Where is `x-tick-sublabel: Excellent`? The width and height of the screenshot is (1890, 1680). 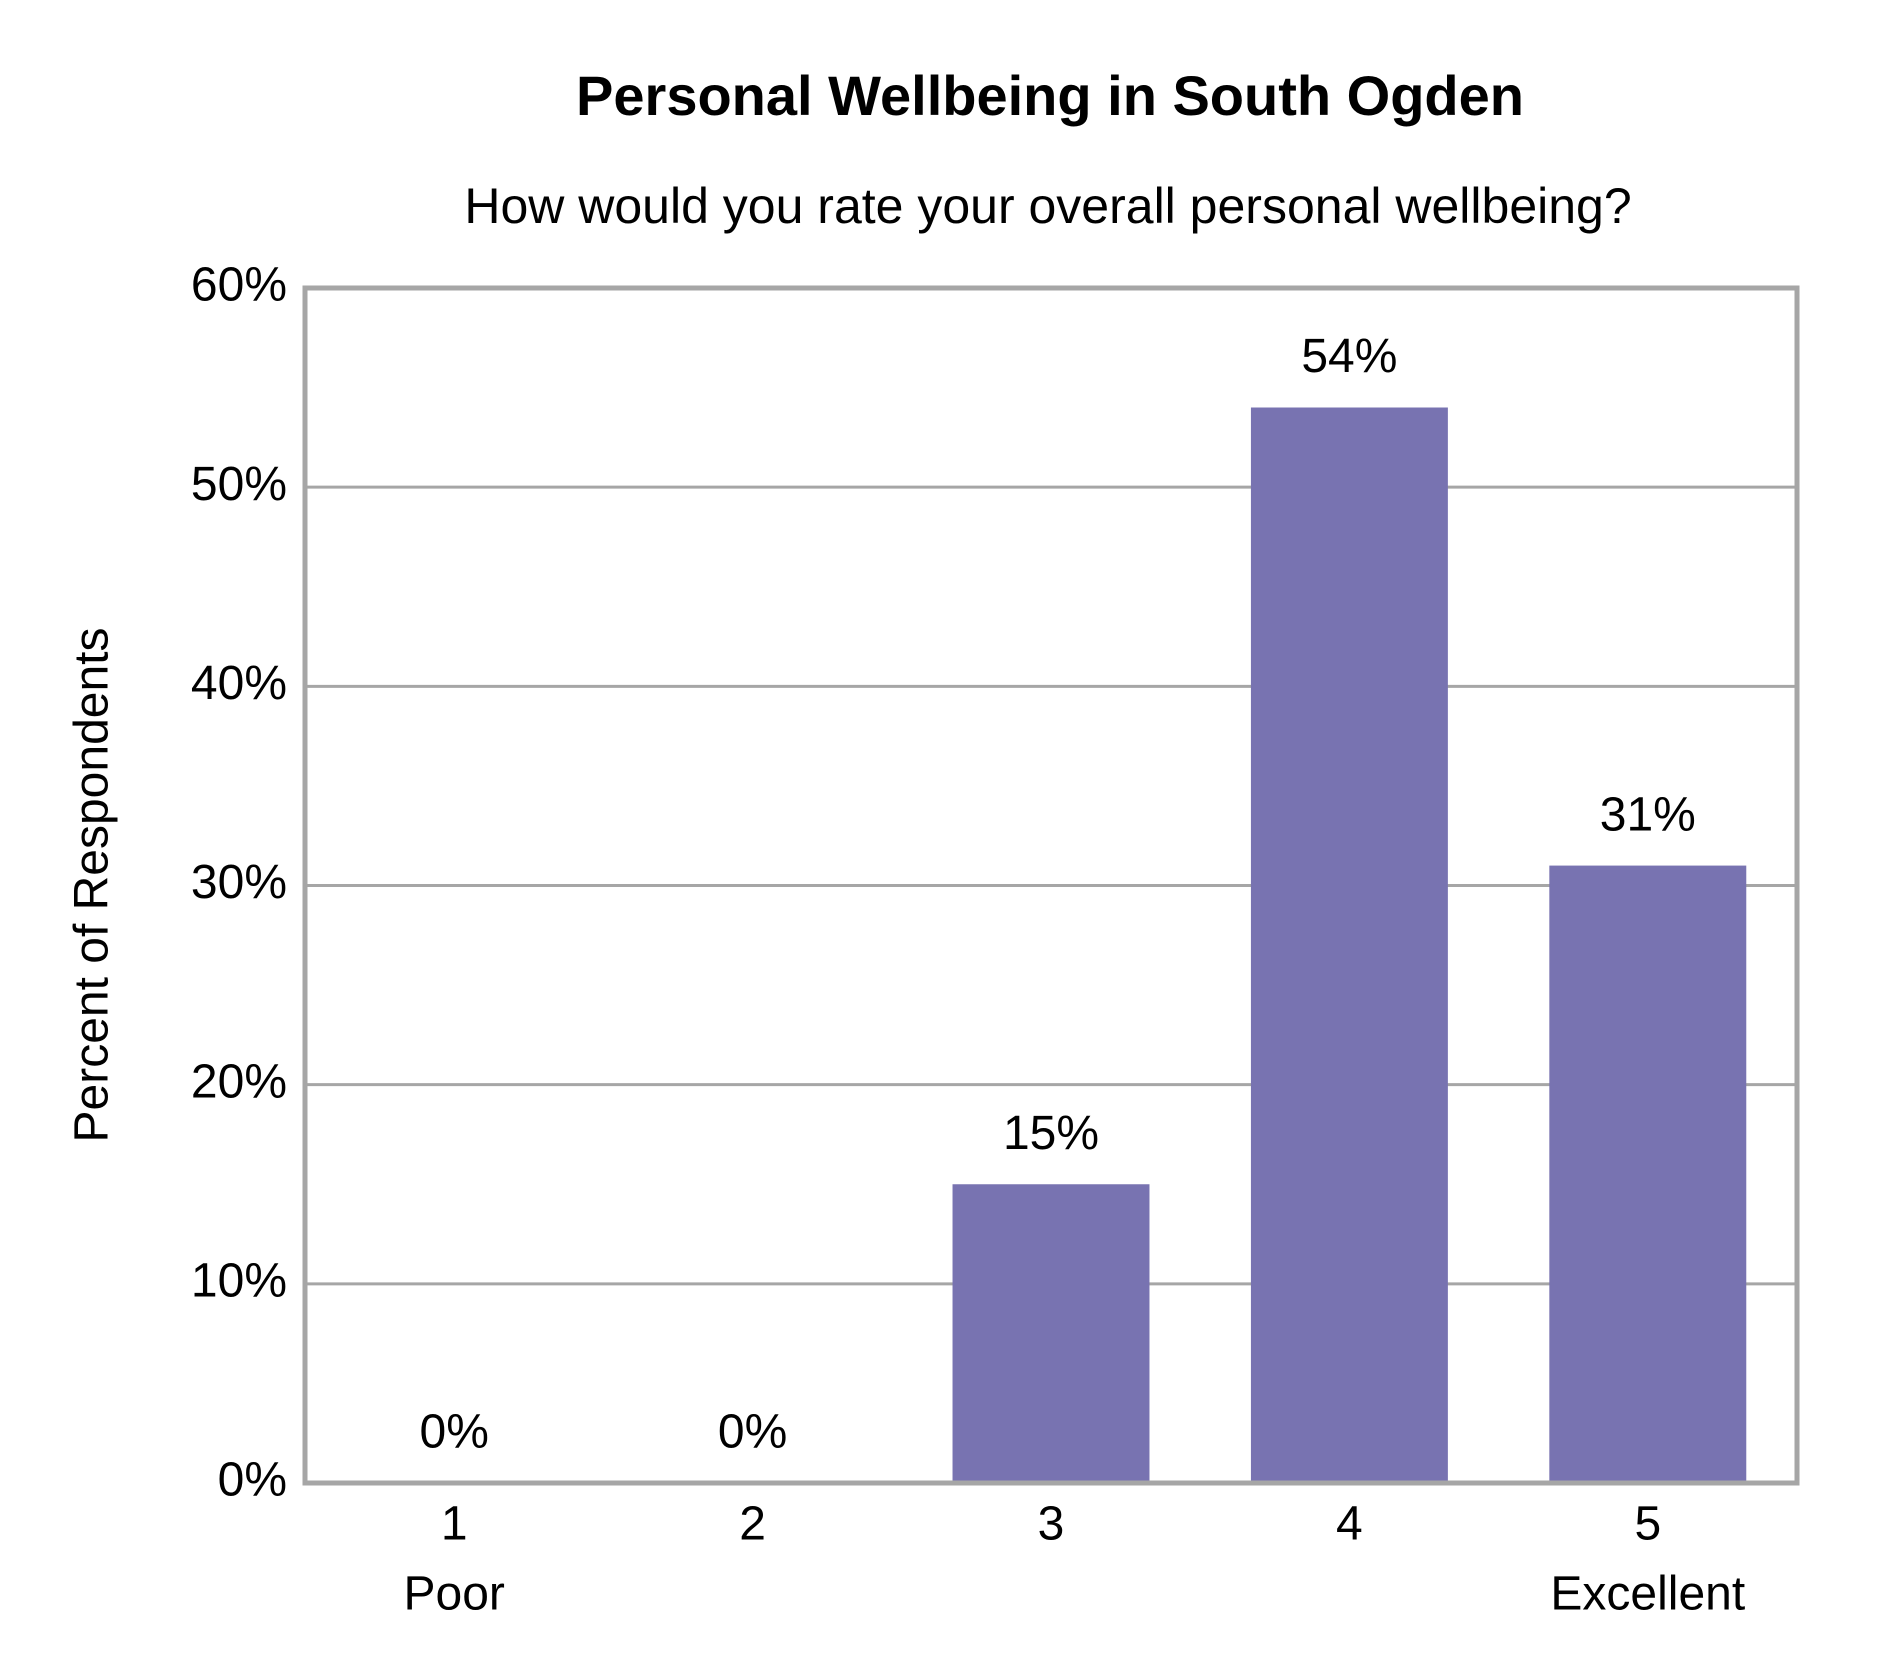 x-tick-sublabel: Excellent is located at coordinates (1647, 1594).